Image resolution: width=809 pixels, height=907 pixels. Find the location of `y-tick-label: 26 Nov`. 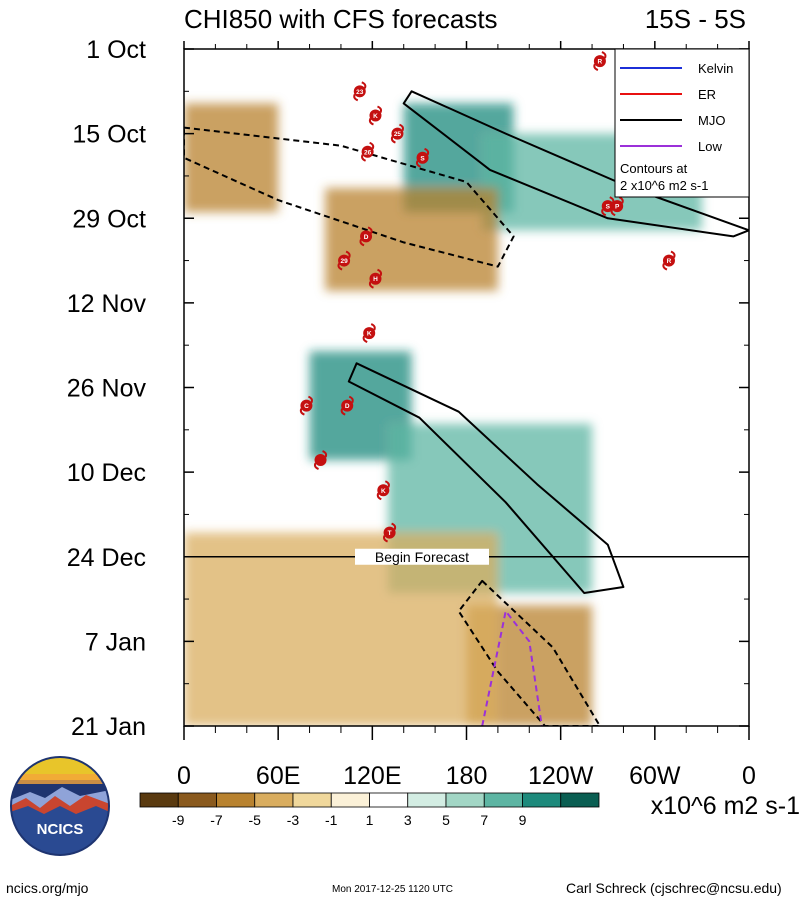

y-tick-label: 26 Nov is located at coordinates (107, 389).